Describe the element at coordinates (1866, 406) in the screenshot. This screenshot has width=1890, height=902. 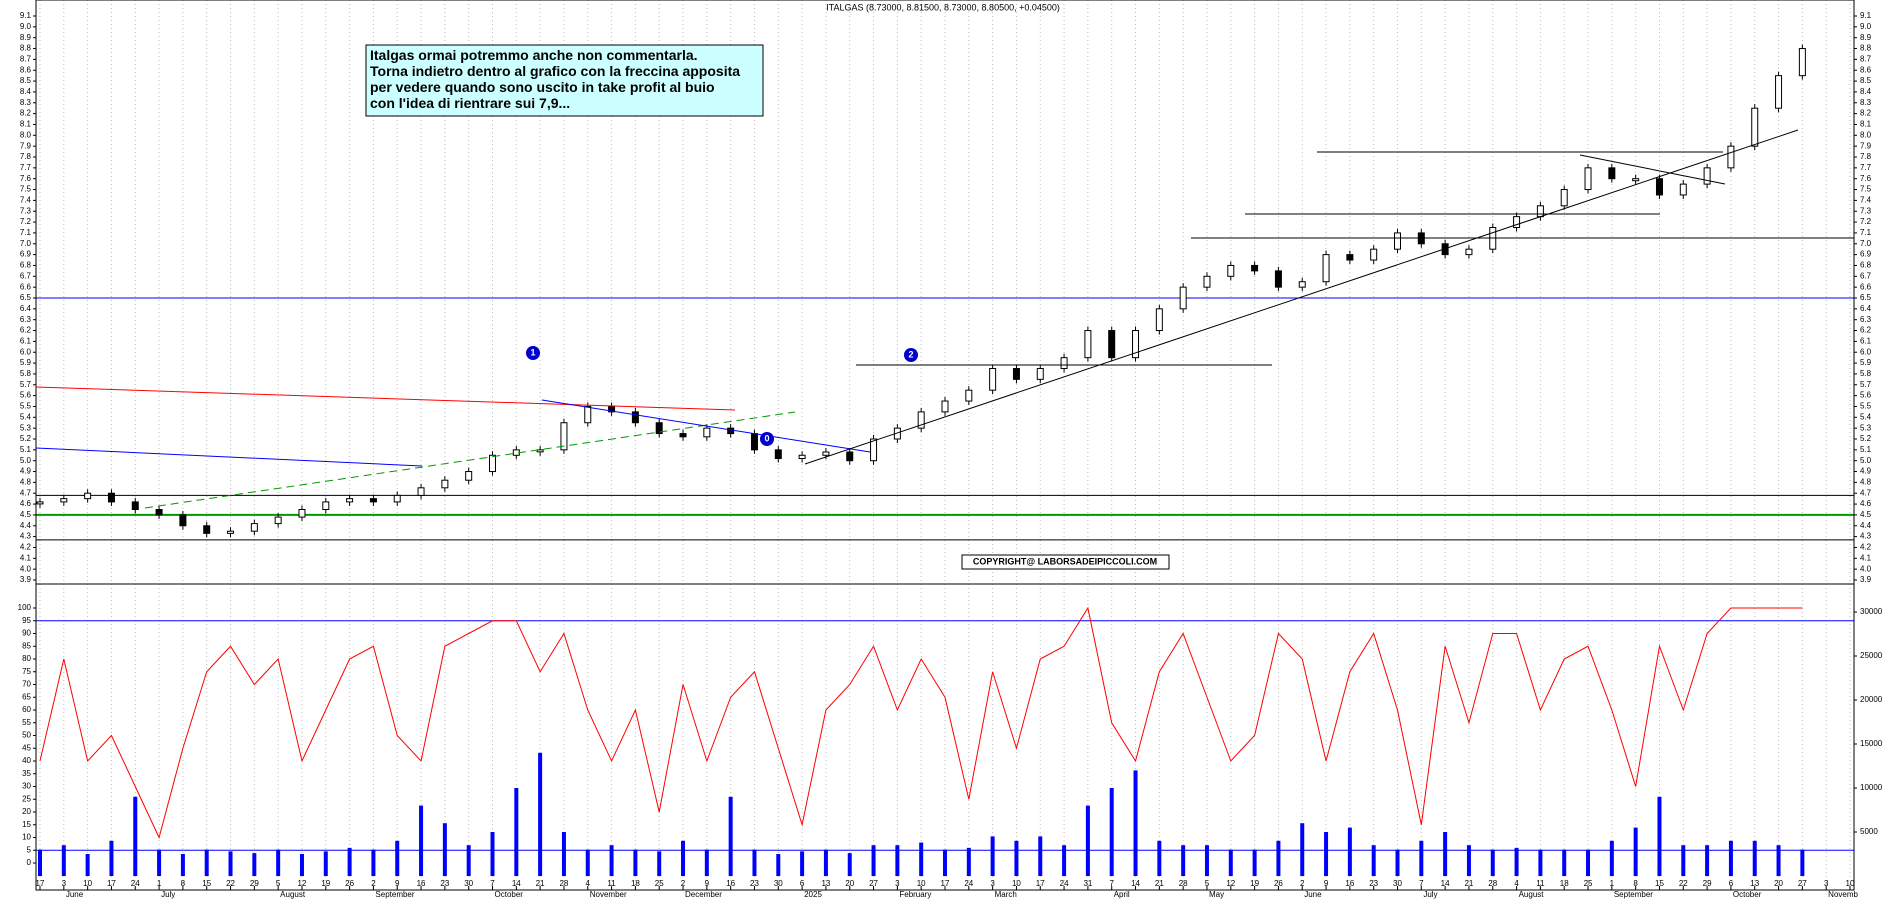
I see `y-tick-label: 5.5` at that location.